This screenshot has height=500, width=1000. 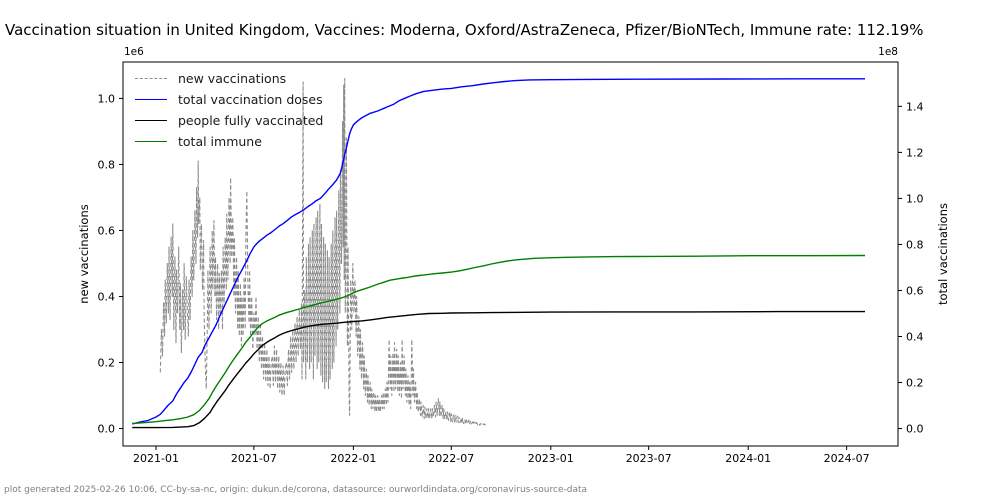 What do you see at coordinates (649, 458) in the screenshot?
I see `x-tick-label: 2023-07` at bounding box center [649, 458].